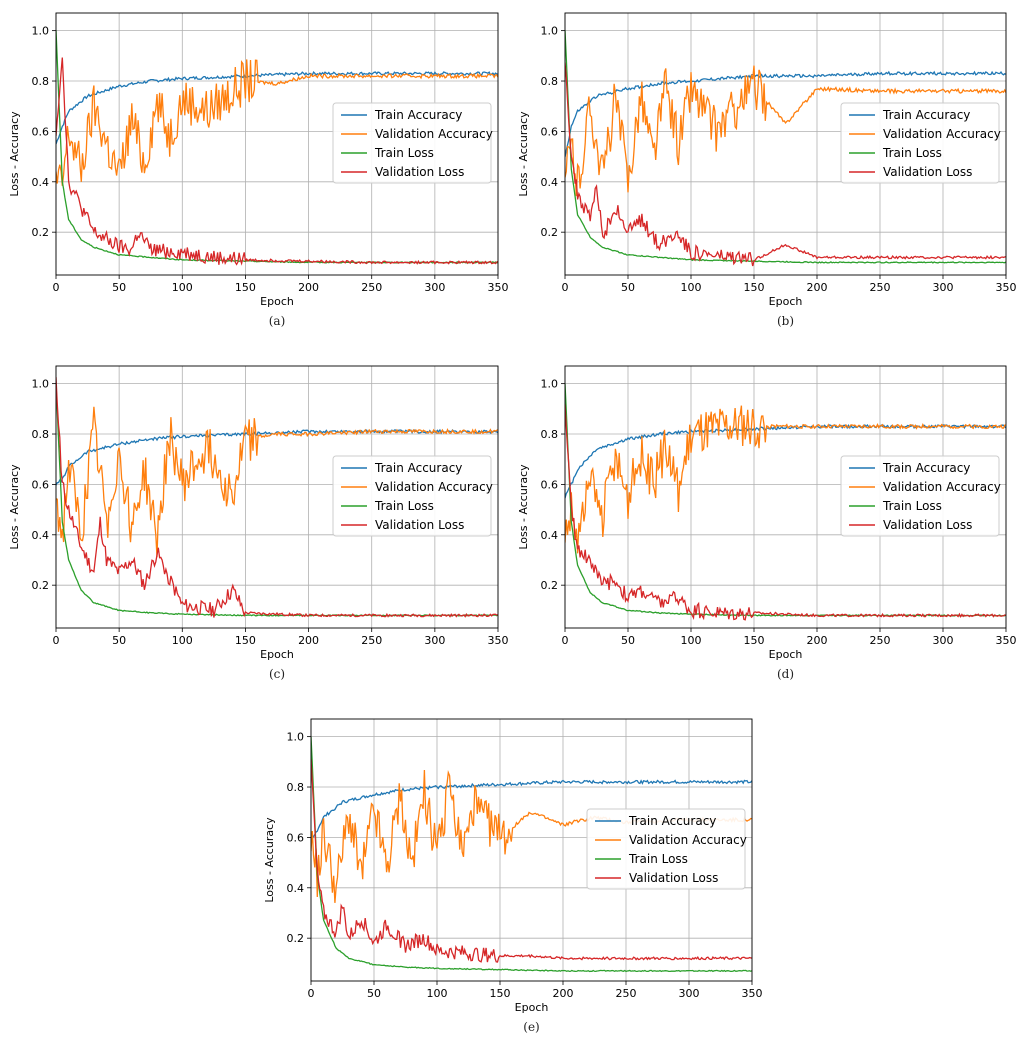 This screenshot has width=1031, height=1048. I want to click on panel-caption: (a), so click(277, 321).